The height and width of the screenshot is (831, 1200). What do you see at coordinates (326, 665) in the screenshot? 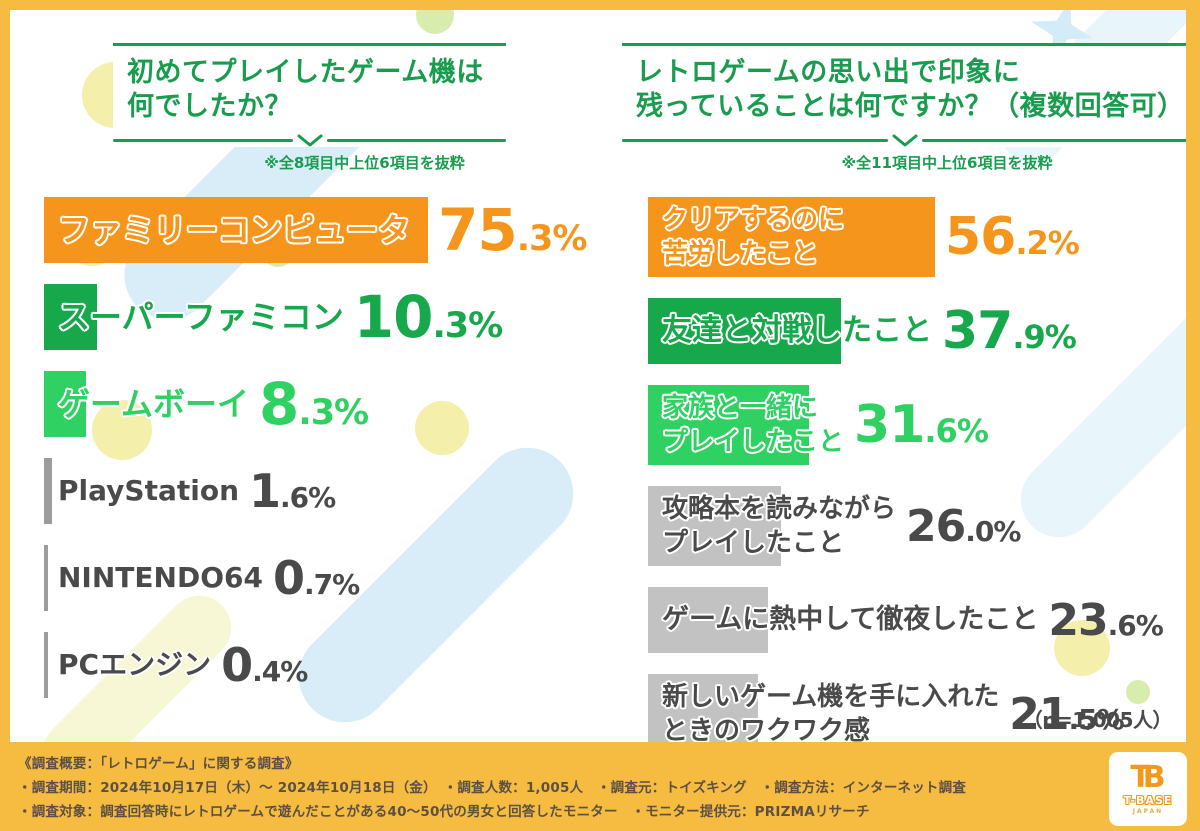
I see `chart-row: PCエンジン 0.4%` at bounding box center [326, 665].